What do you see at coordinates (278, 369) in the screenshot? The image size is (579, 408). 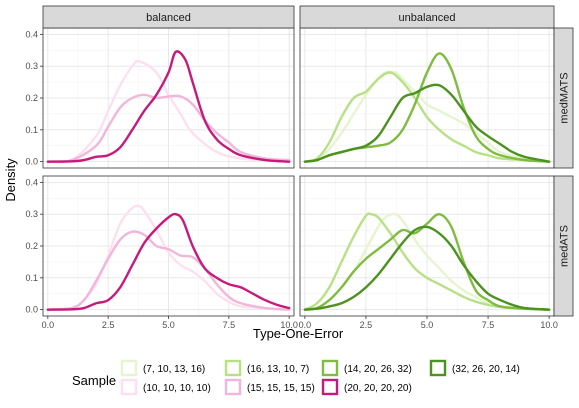 I see `legend-label-s3: (16, 13, 10, 7)` at bounding box center [278, 369].